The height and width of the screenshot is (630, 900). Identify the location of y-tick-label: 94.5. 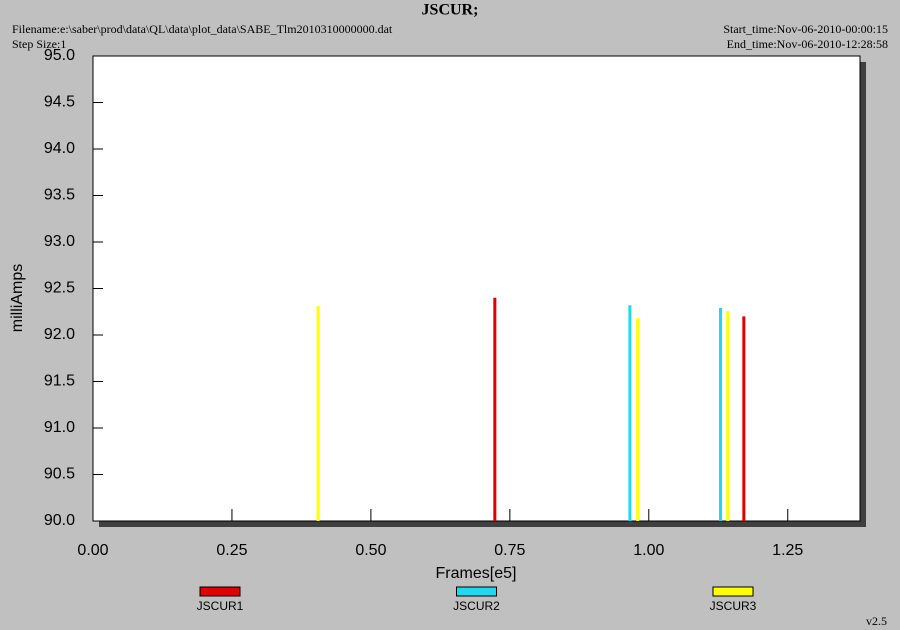
(59, 102).